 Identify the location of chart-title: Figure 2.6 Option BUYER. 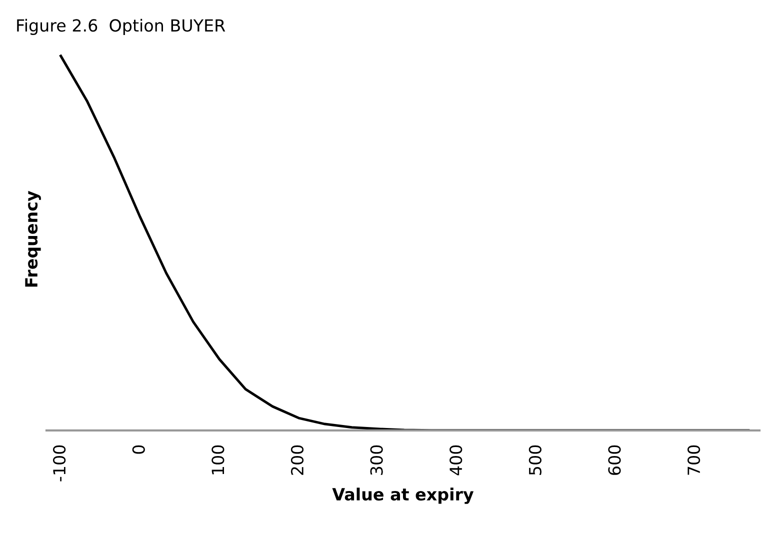
(121, 26).